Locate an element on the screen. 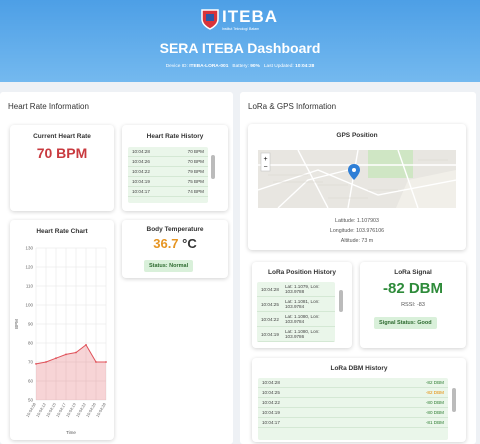 This screenshot has height=444, width=480. y-tick-label: 80 is located at coordinates (31, 343).